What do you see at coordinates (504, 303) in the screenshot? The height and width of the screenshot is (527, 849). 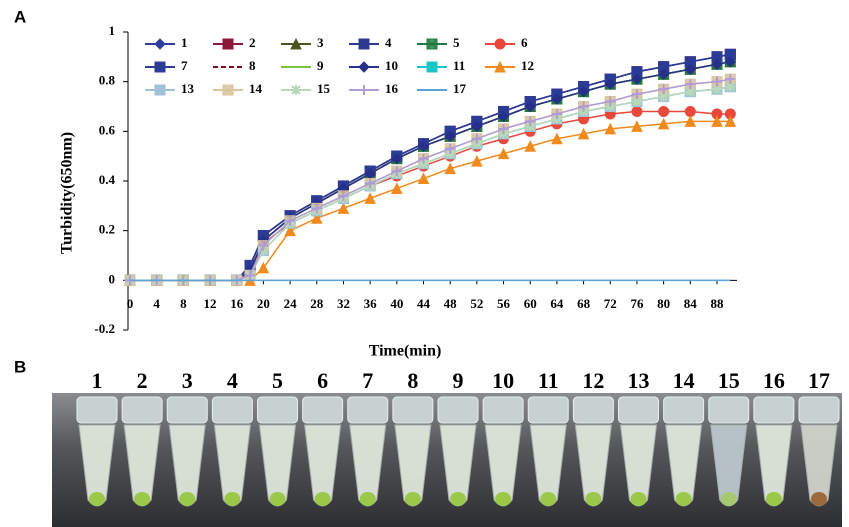 I see `x-tick-label: 56` at bounding box center [504, 303].